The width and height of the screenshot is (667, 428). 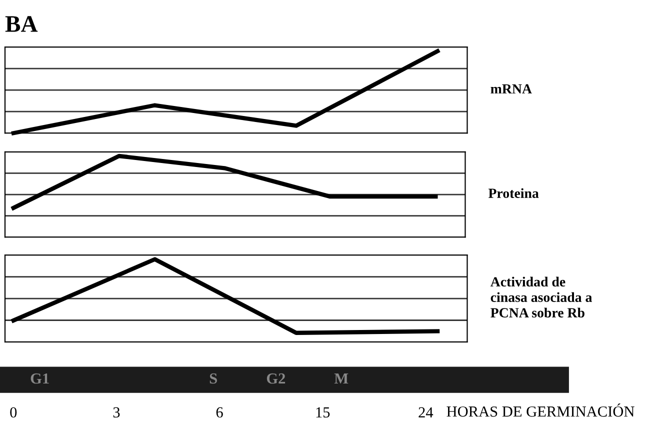 I want to click on category-label: 0, so click(x=13, y=412).